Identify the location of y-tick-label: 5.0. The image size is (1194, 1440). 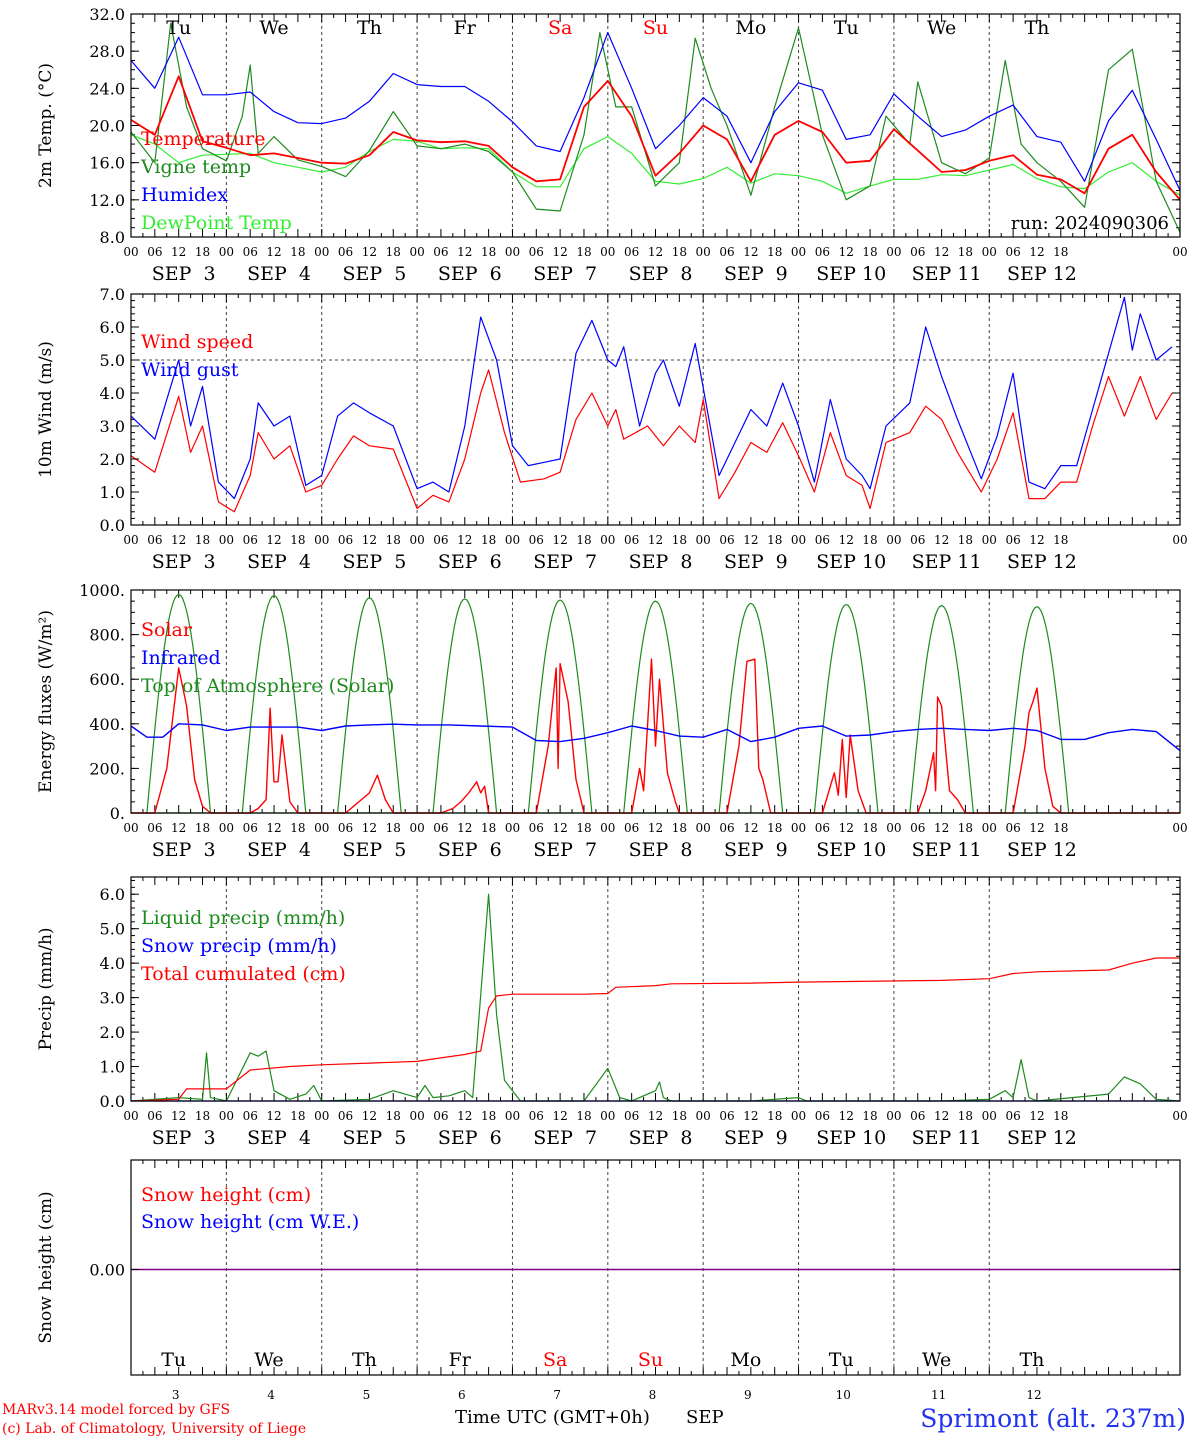
(112, 360).